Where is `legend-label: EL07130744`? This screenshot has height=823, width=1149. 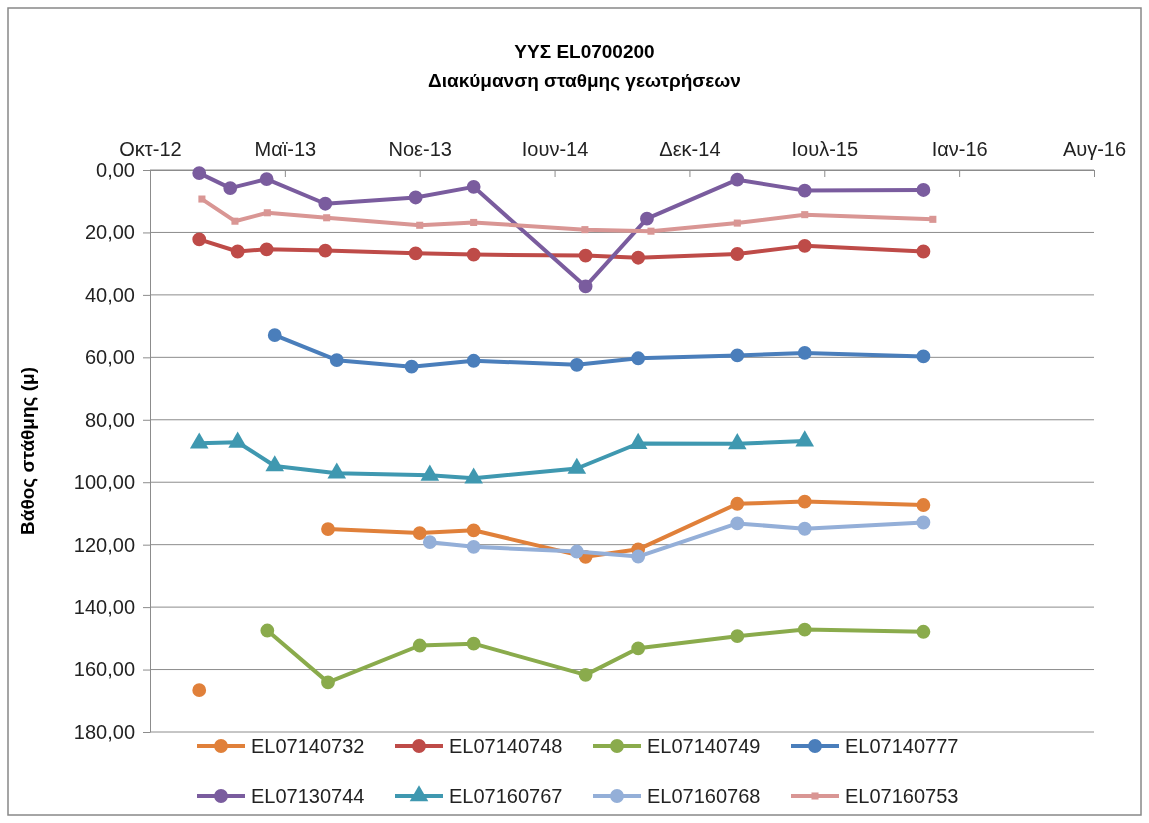
legend-label: EL07130744 is located at coordinates (308, 796).